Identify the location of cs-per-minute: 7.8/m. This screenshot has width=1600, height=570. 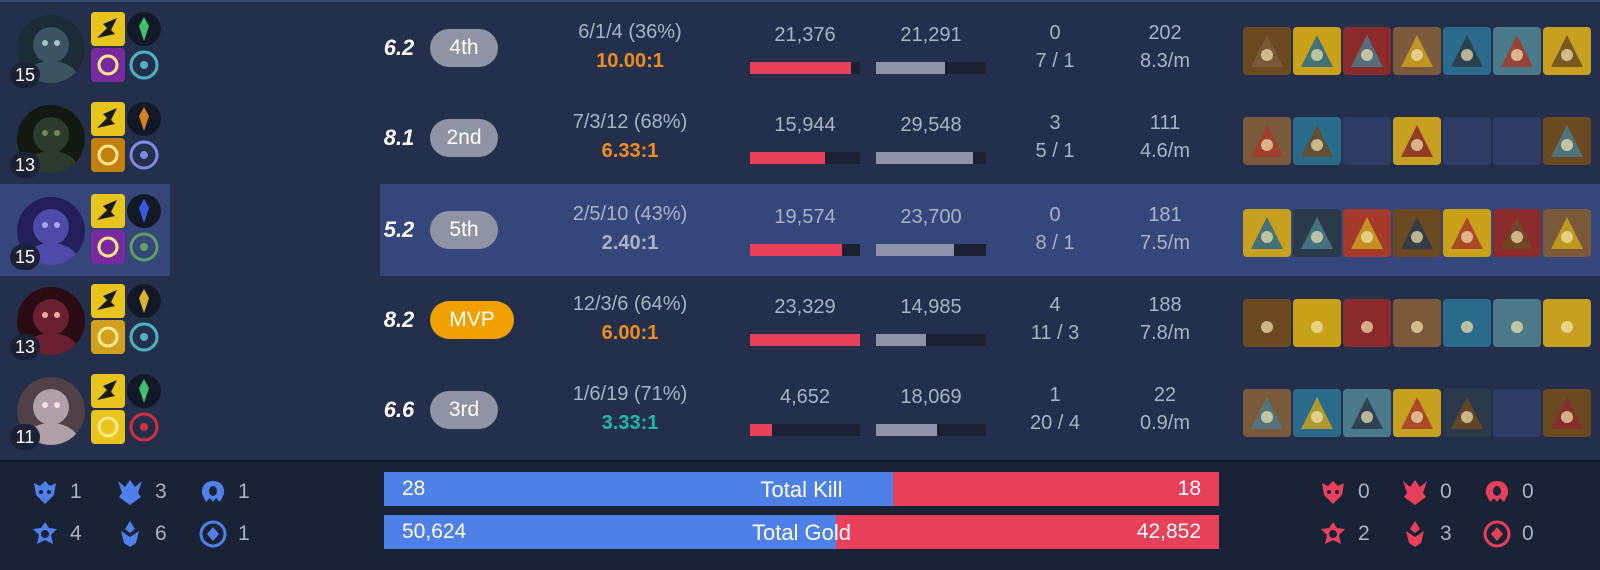
(1165, 333).